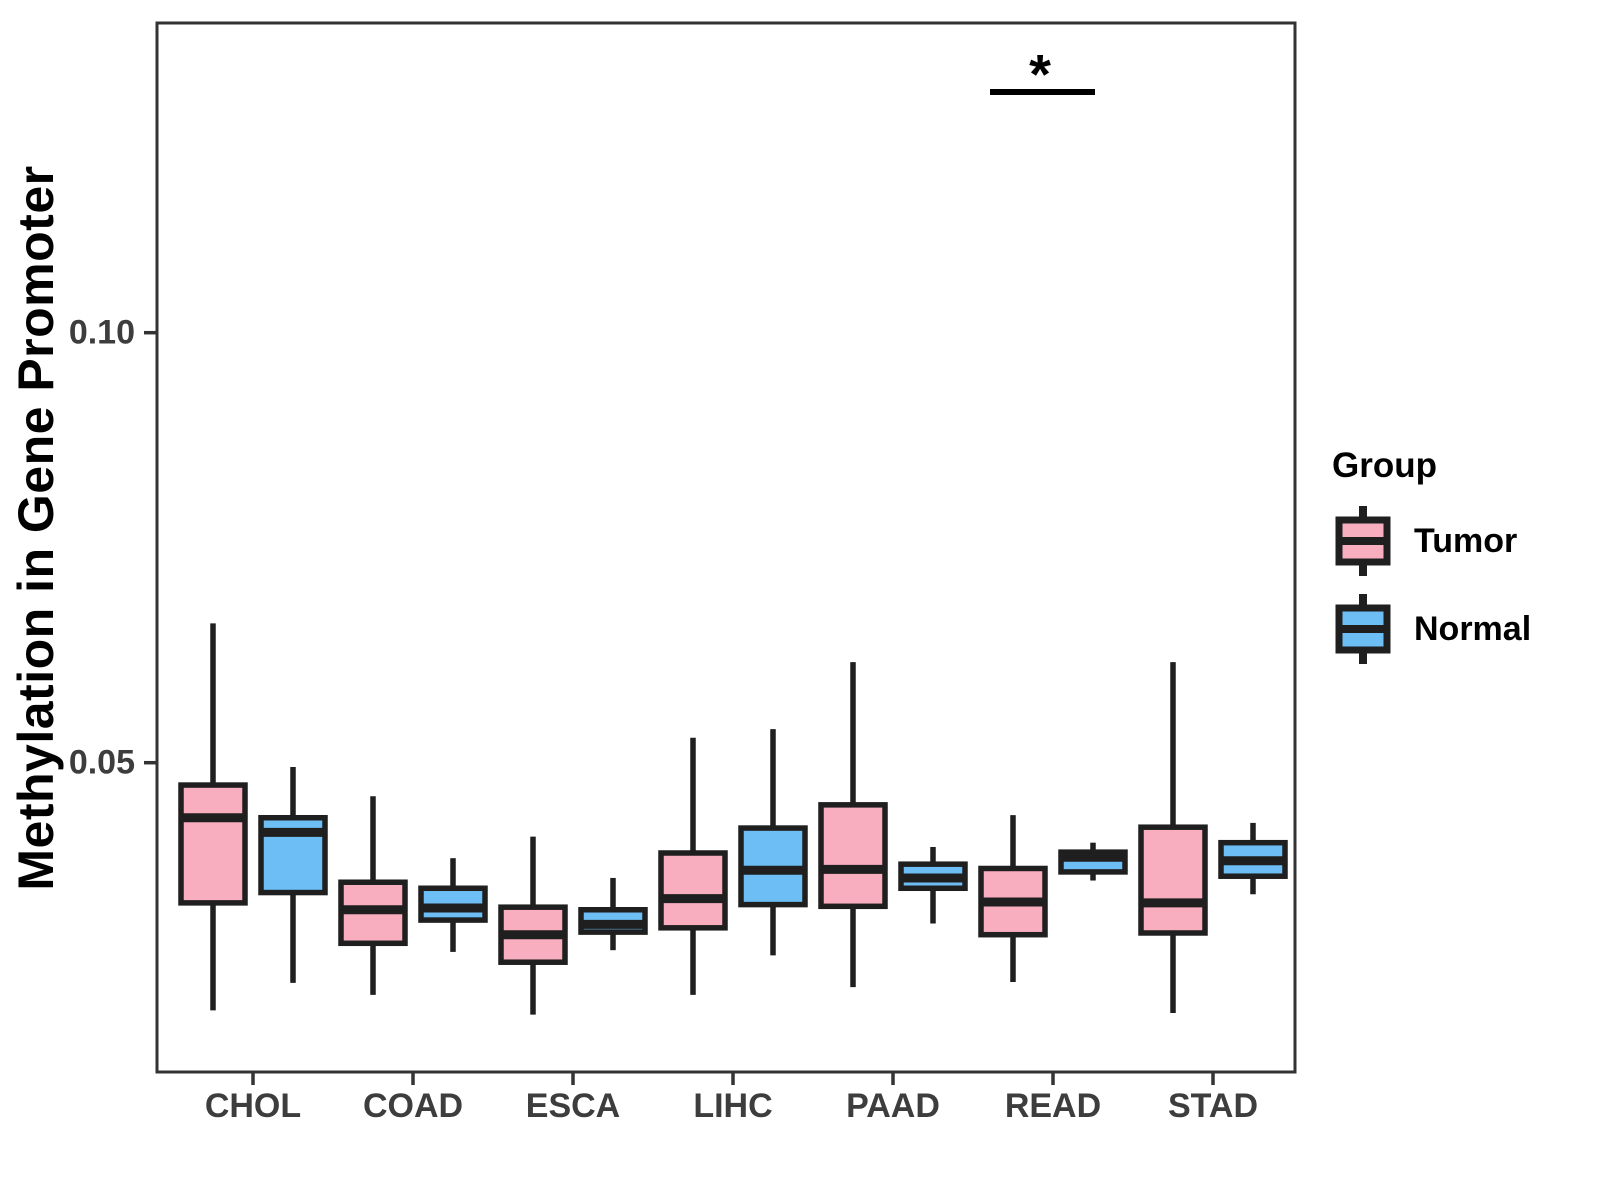  Describe the element at coordinates (1253, 858) in the screenshot. I see `box-normal-stad` at that location.